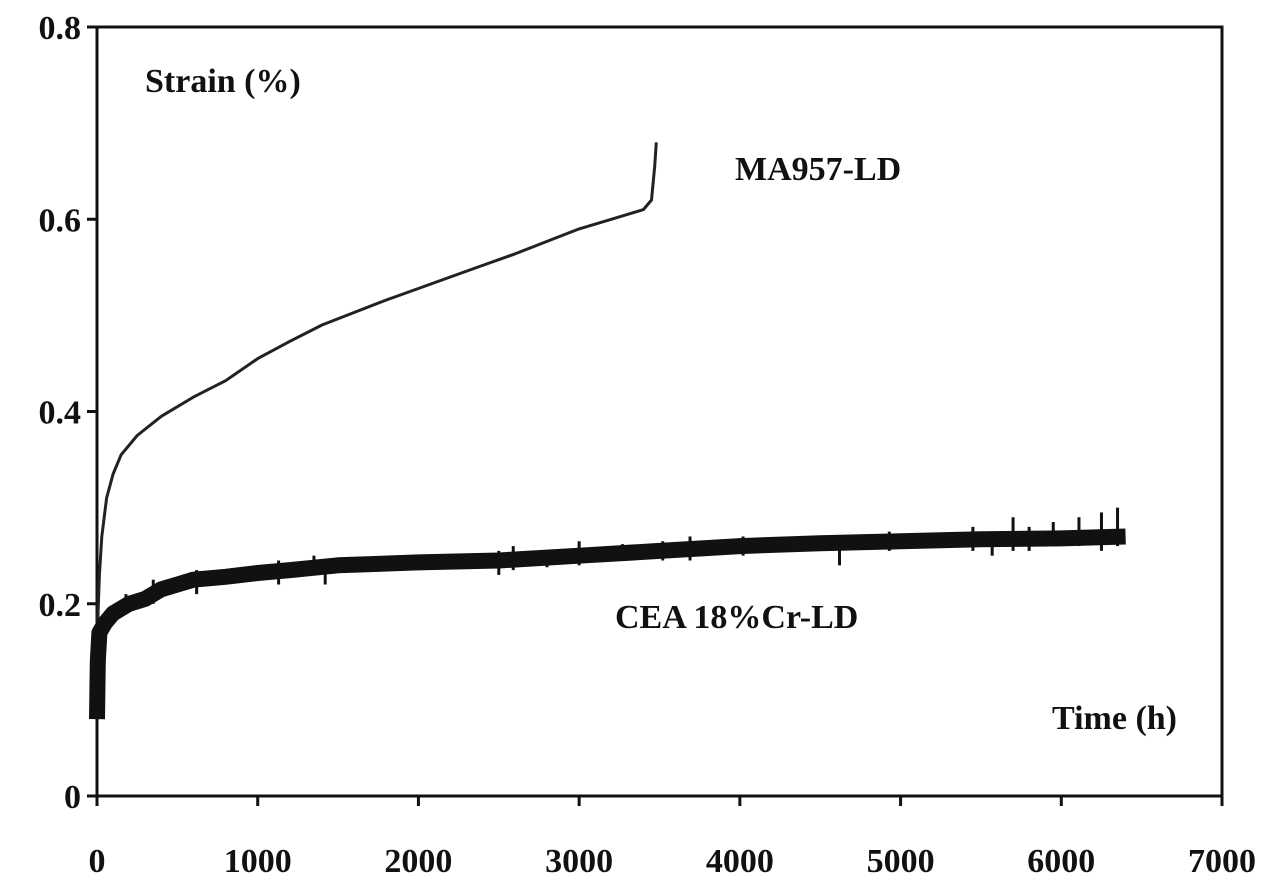 The width and height of the screenshot is (1268, 886). I want to click on x-axis-label: Time (h), so click(1114, 718).